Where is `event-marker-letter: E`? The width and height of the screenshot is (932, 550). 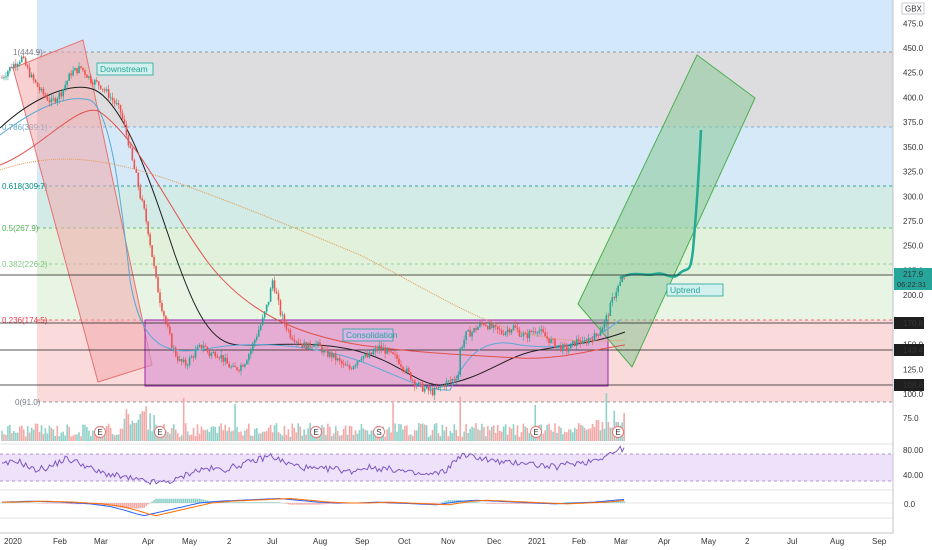 event-marker-letter: E is located at coordinates (535, 432).